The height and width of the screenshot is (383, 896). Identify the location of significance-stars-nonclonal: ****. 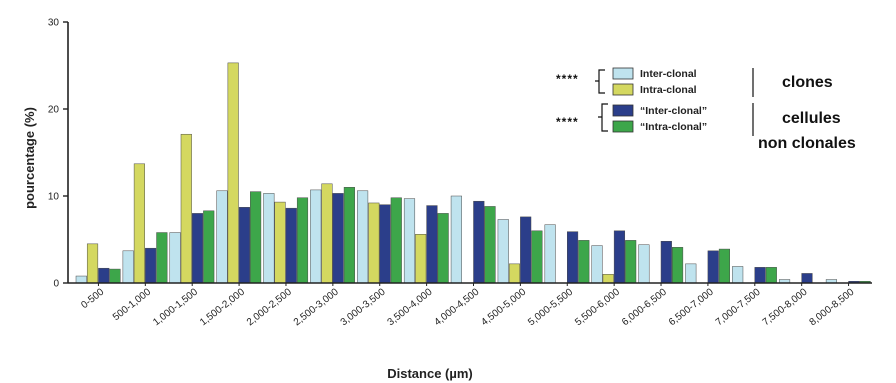
(567, 122).